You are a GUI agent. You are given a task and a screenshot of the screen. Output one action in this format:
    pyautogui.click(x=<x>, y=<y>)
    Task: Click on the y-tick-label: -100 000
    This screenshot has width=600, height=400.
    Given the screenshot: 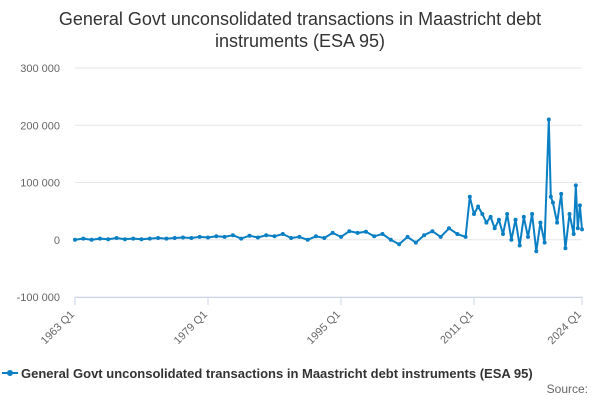 What is the action you would take?
    pyautogui.click(x=38, y=298)
    